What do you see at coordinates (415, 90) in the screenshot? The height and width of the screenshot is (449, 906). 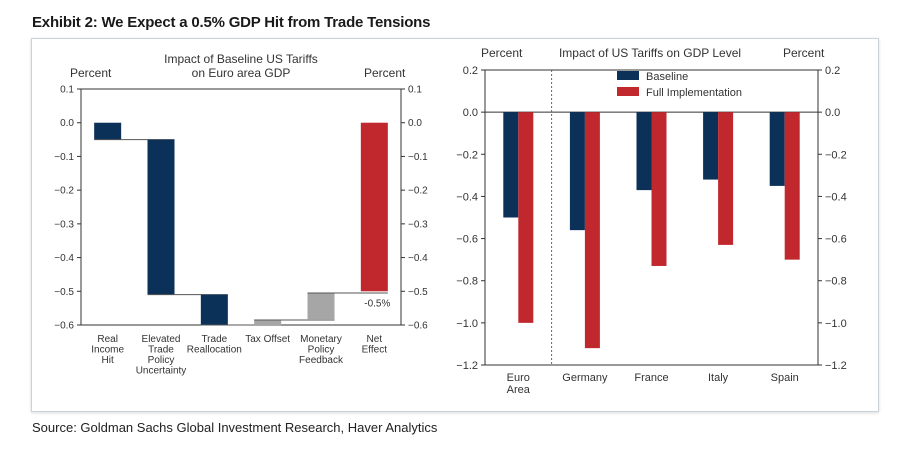 I see `waterfall-tick-label-right: 0.1` at bounding box center [415, 90].